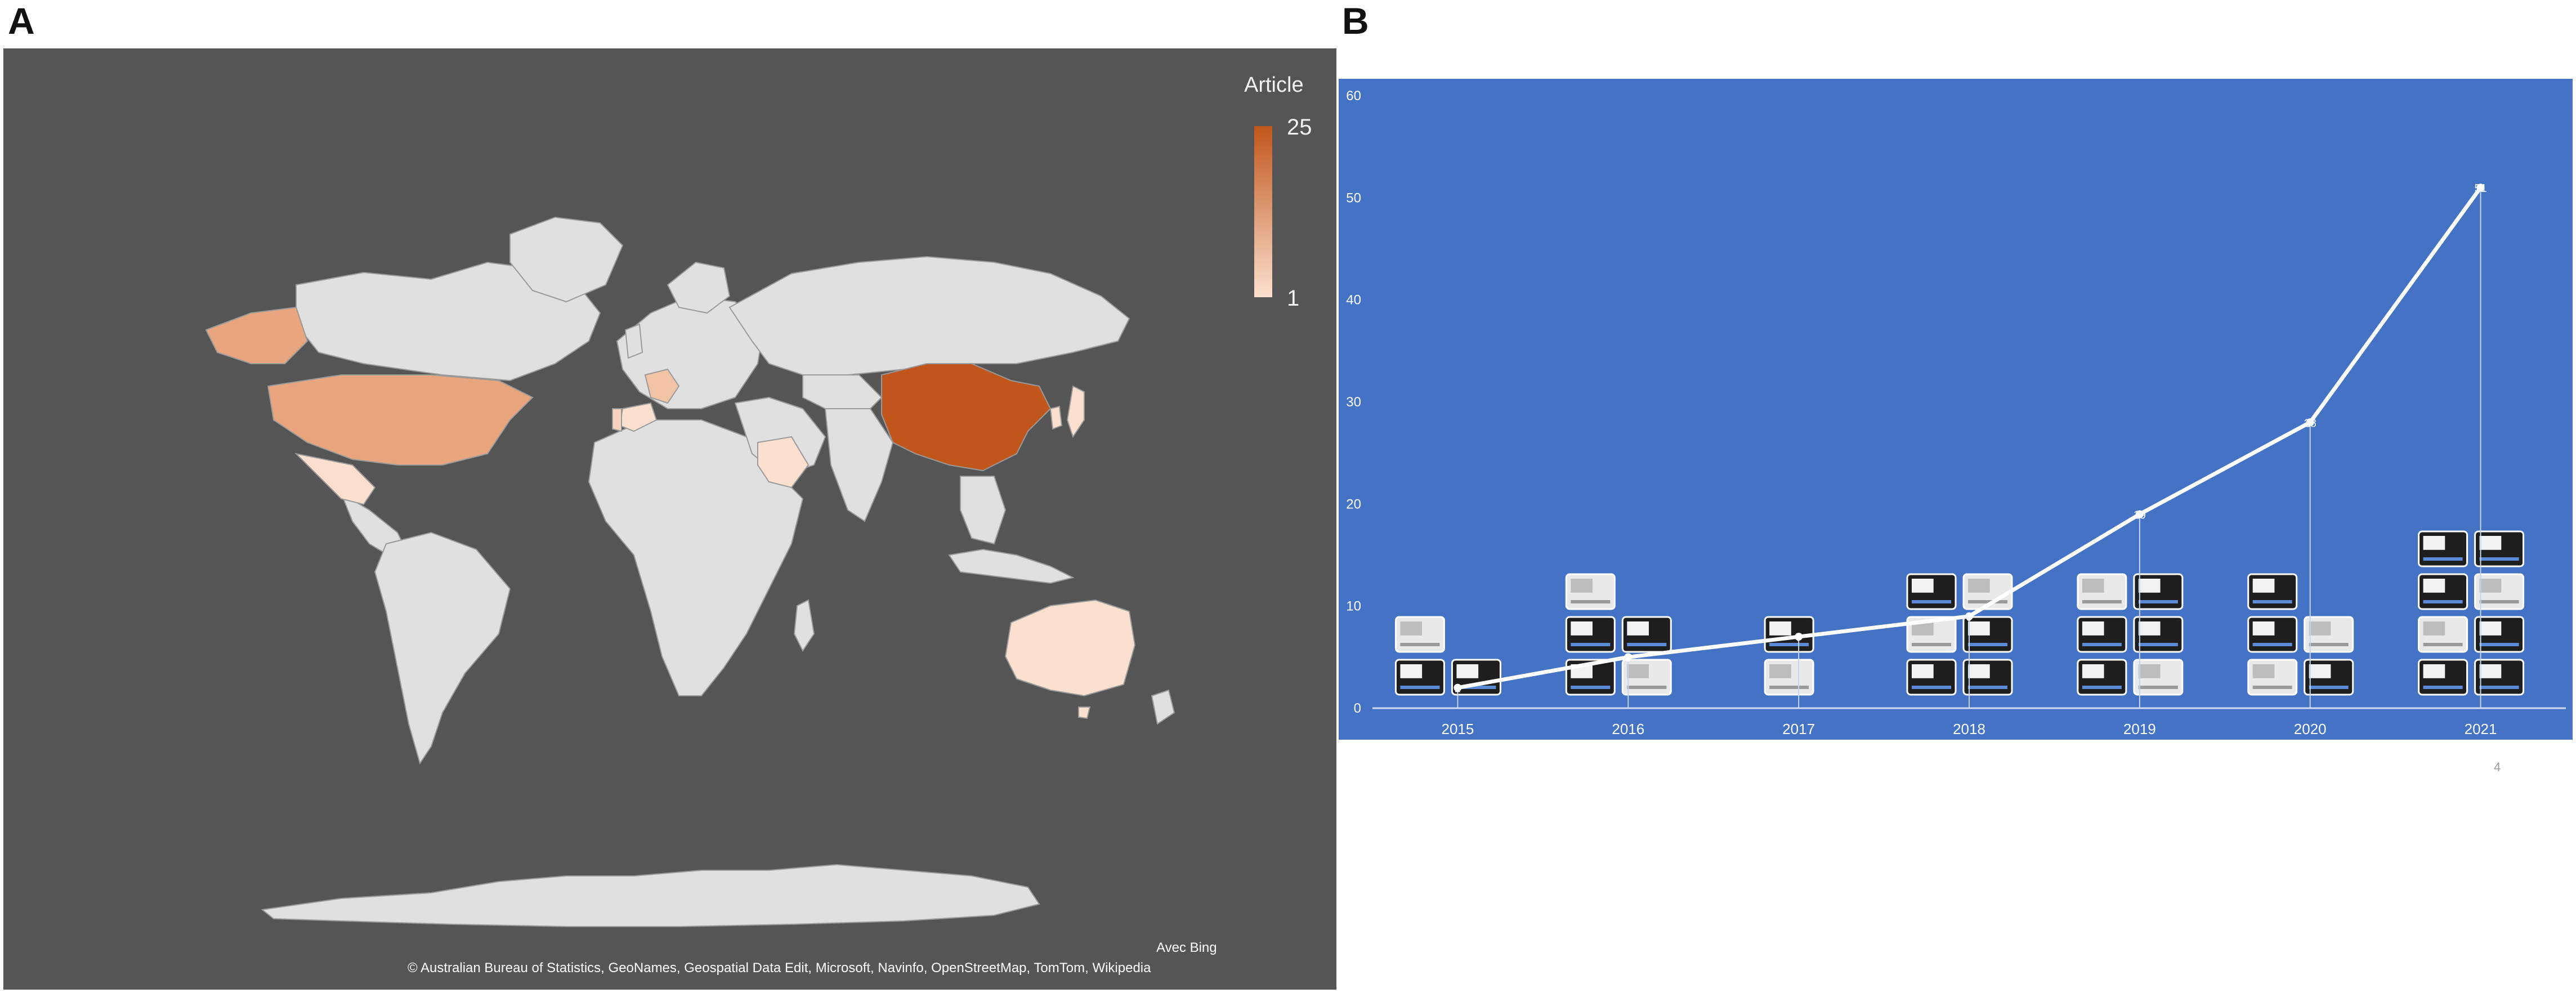 The height and width of the screenshot is (993, 2576). Describe the element at coordinates (1075, 412) in the screenshot. I see `japan-region` at that location.